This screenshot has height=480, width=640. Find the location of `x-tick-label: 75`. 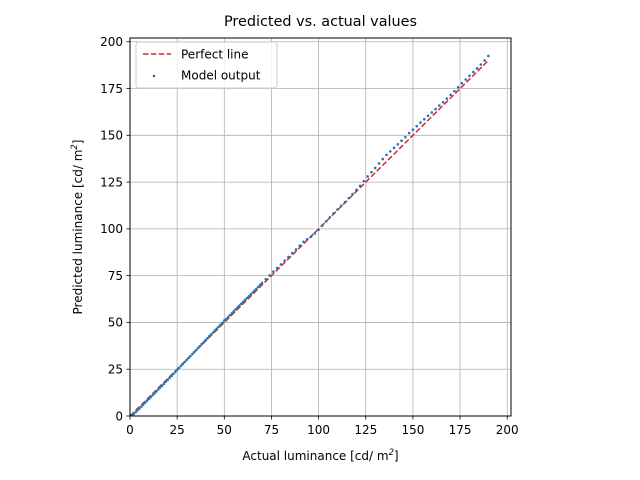

x-tick-label: 75 is located at coordinates (271, 430).